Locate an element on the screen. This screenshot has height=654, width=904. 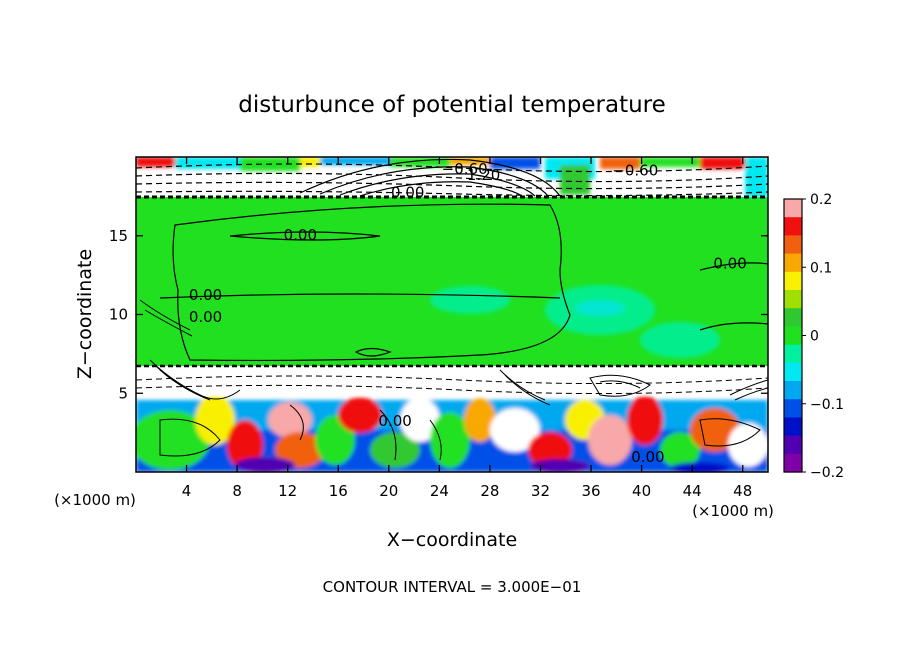
y-tick-label: 15 is located at coordinates (118, 236).